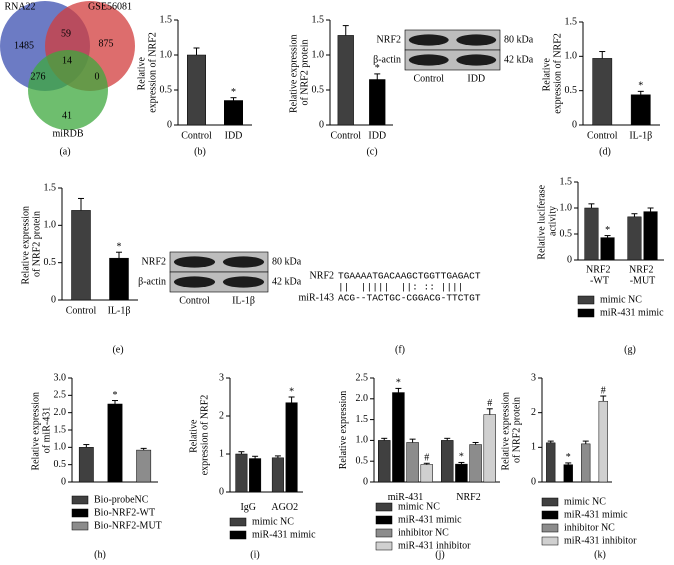 Image resolution: width=674 pixels, height=565 pixels. I want to click on venn-count: 59, so click(66, 33).